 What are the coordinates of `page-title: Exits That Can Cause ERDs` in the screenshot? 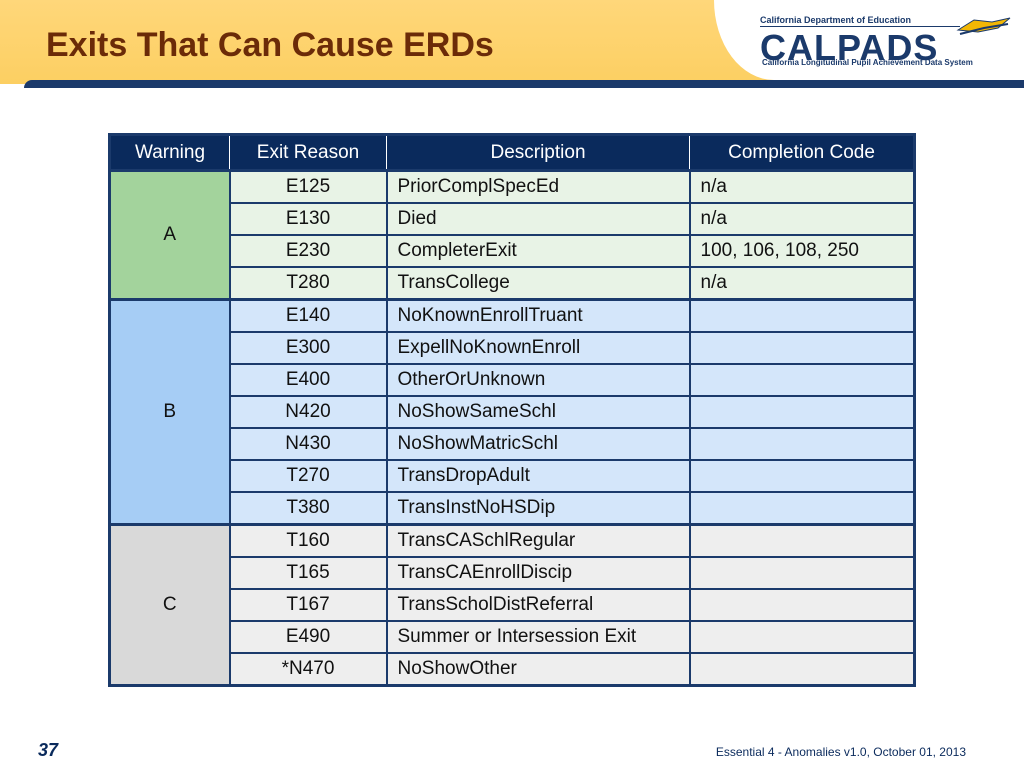 It's located at (270, 45).